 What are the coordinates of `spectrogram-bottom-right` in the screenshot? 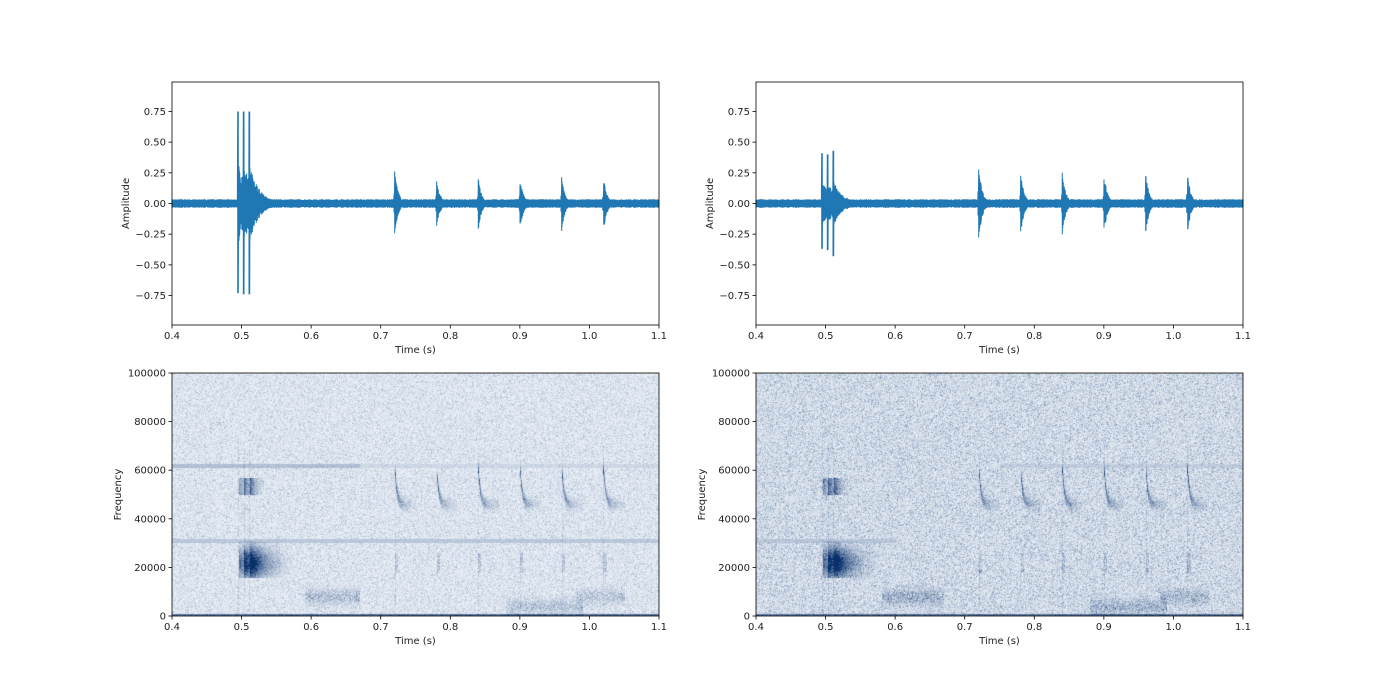 It's located at (999, 494).